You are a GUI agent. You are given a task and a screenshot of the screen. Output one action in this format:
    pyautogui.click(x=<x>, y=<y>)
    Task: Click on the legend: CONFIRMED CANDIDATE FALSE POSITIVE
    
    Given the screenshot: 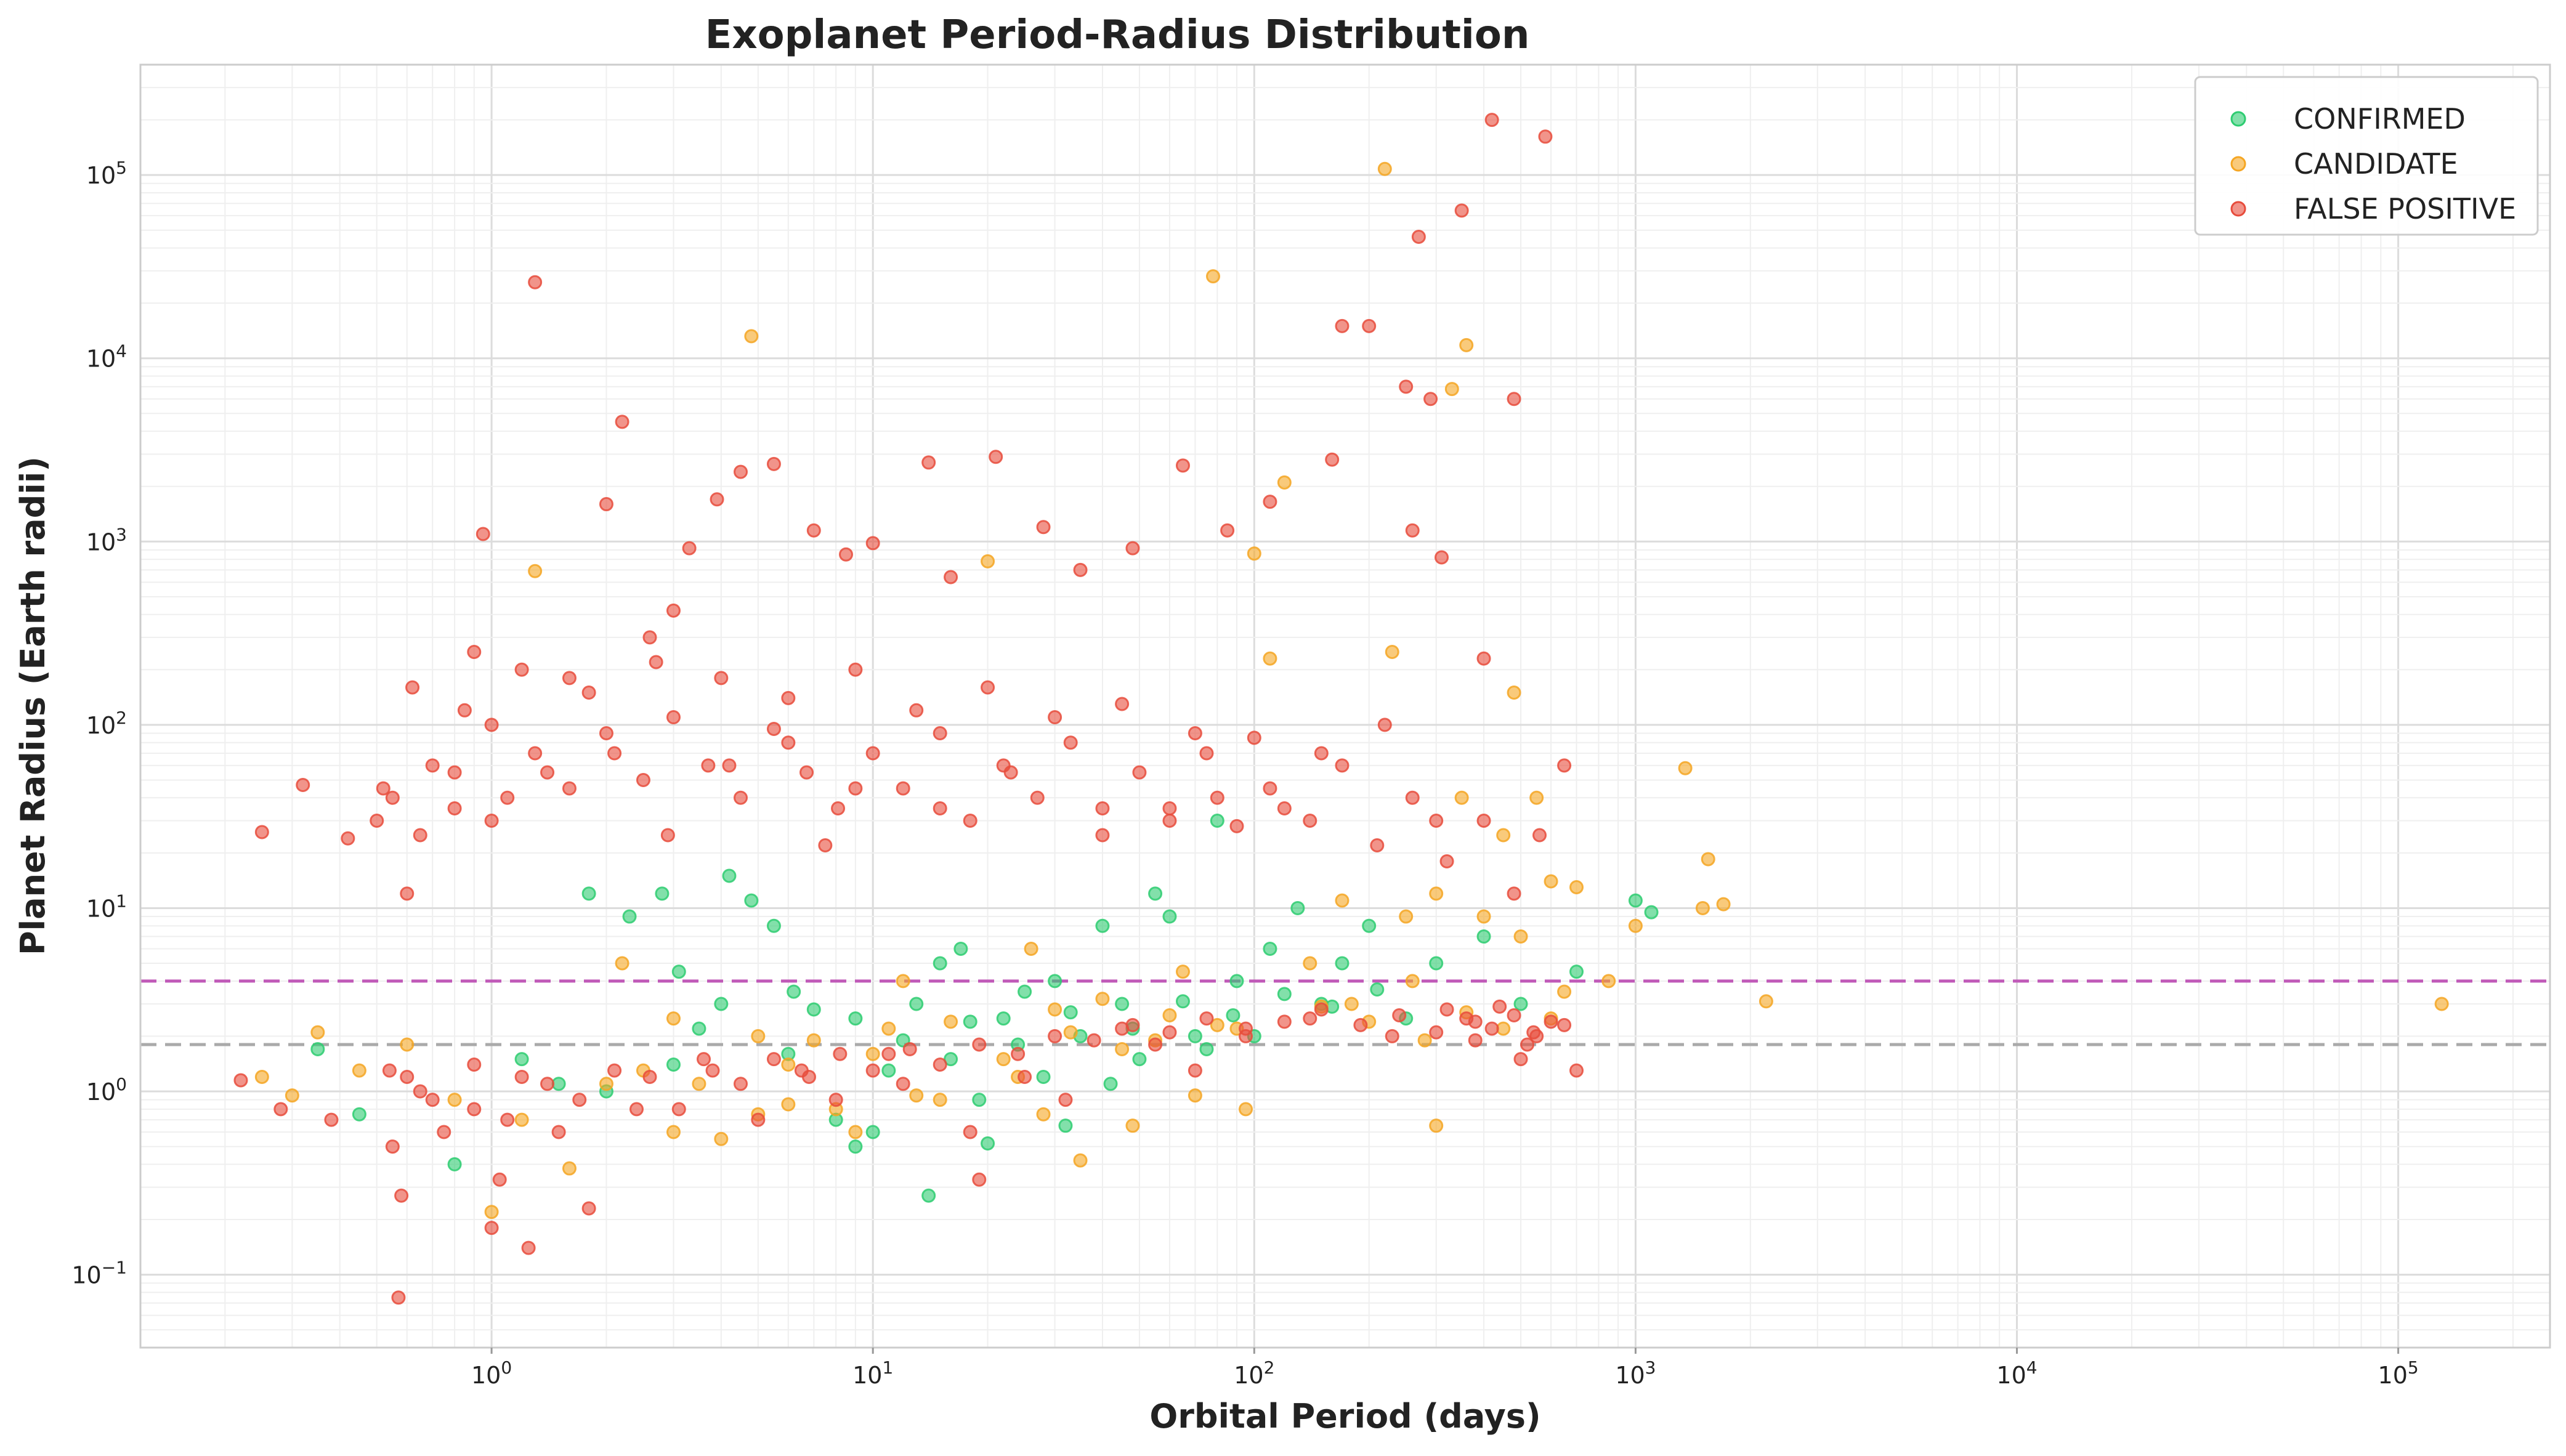 What is the action you would take?
    pyautogui.click(x=2366, y=156)
    